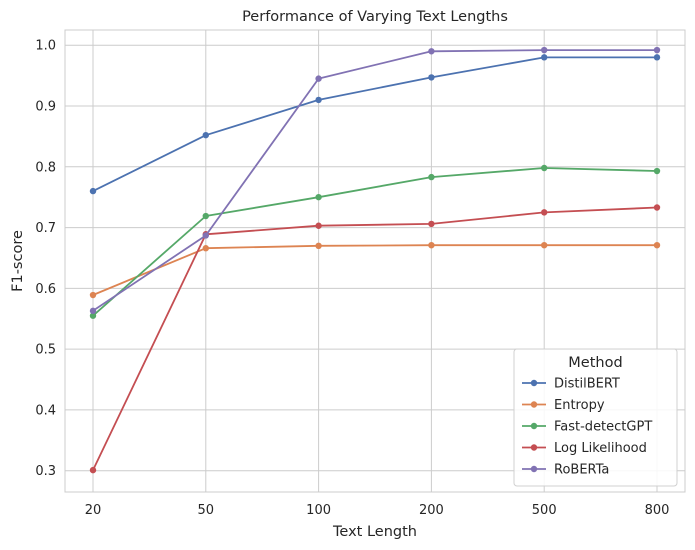  Describe the element at coordinates (374, 532) in the screenshot. I see `x-axis-label: Text Length` at that location.